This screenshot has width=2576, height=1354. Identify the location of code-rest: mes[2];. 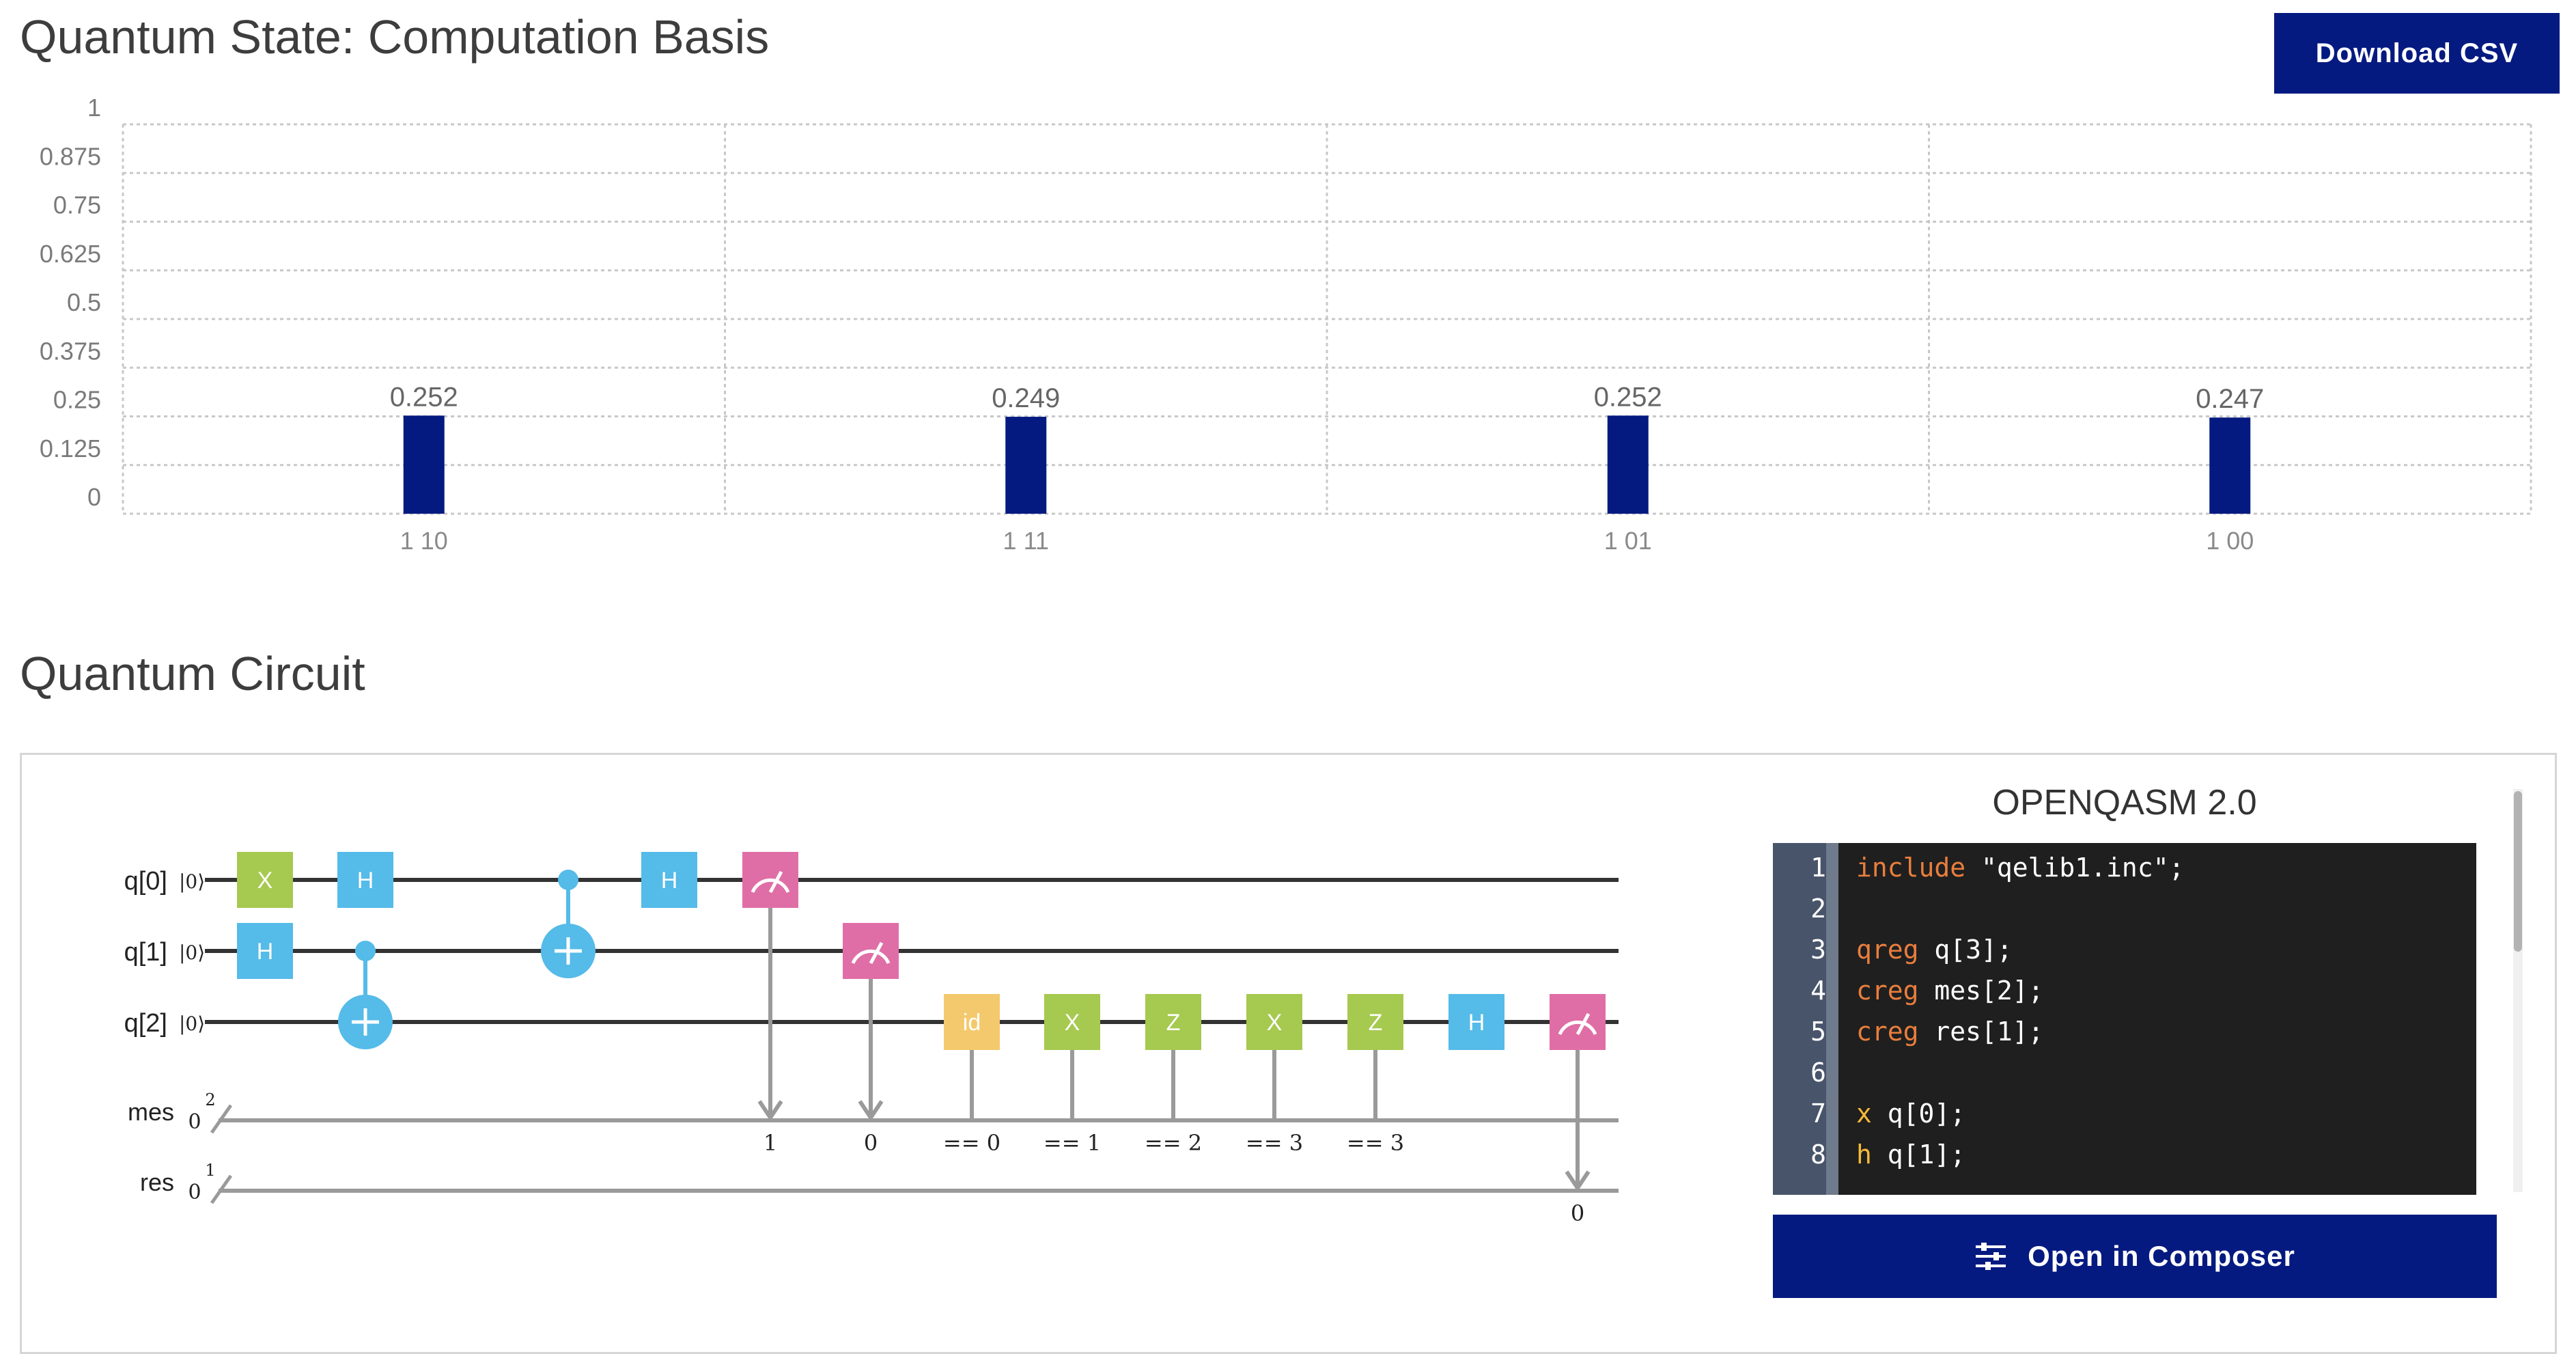
(1981, 991).